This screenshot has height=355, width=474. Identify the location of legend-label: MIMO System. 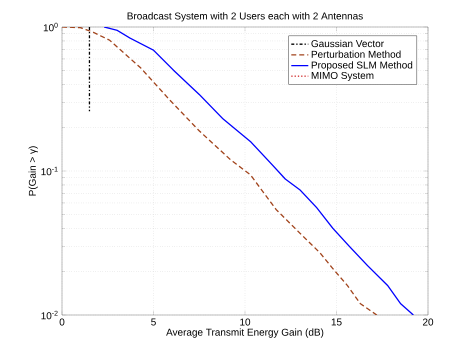
(343, 76).